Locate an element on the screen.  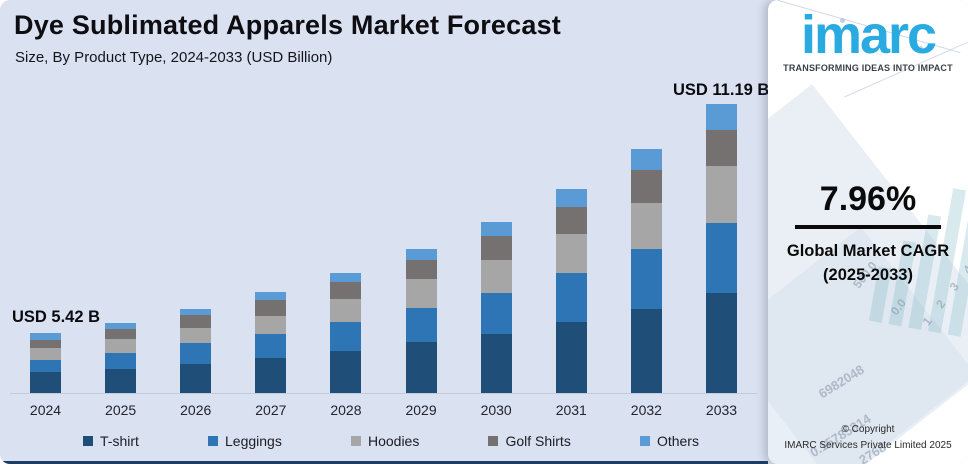
legend: T-shirt Leggings Hoodies Golf Shirts Others is located at coordinates (378, 441).